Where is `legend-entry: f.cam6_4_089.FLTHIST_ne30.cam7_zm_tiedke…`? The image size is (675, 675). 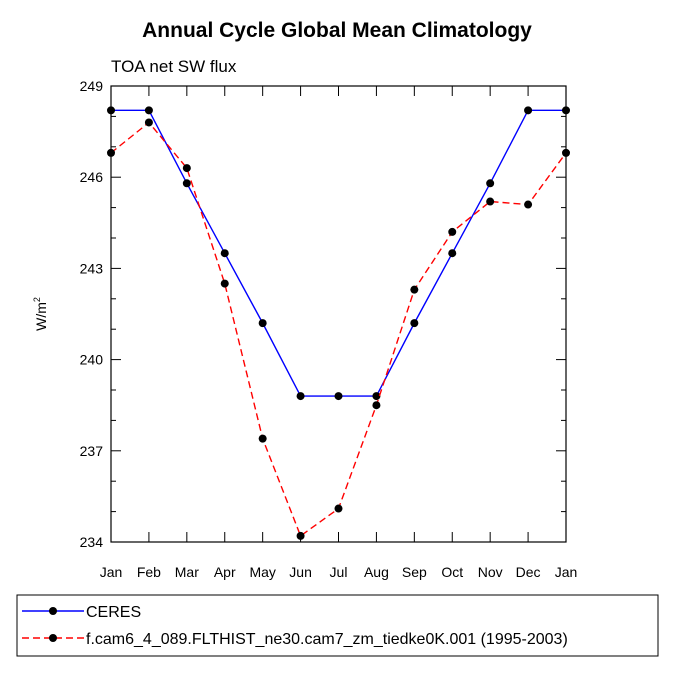
legend-entry: f.cam6_4_089.FLTHIST_ne30.cam7_zm_tiedke… is located at coordinates (295, 639).